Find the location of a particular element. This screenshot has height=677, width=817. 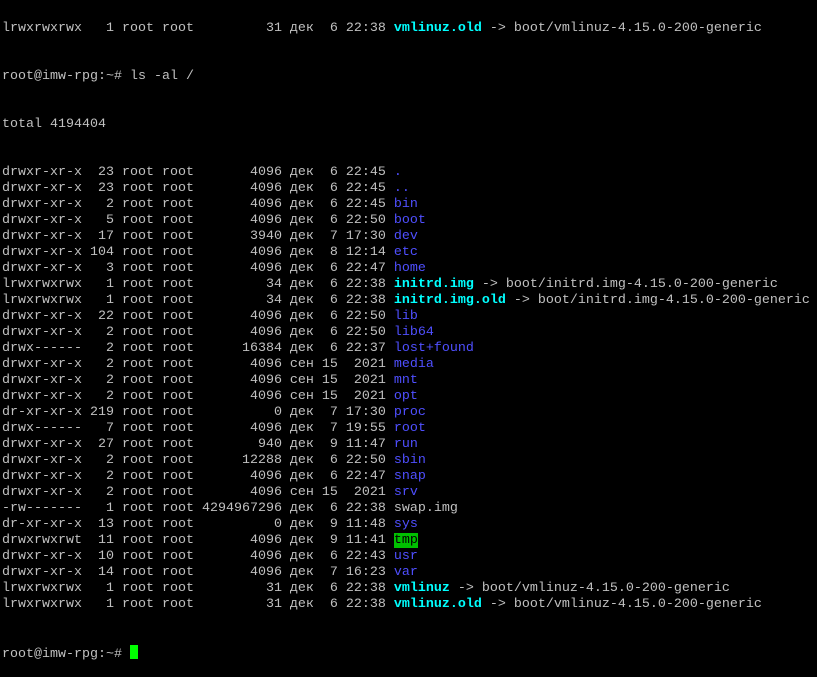

file-name: lib is located at coordinates (405, 316).